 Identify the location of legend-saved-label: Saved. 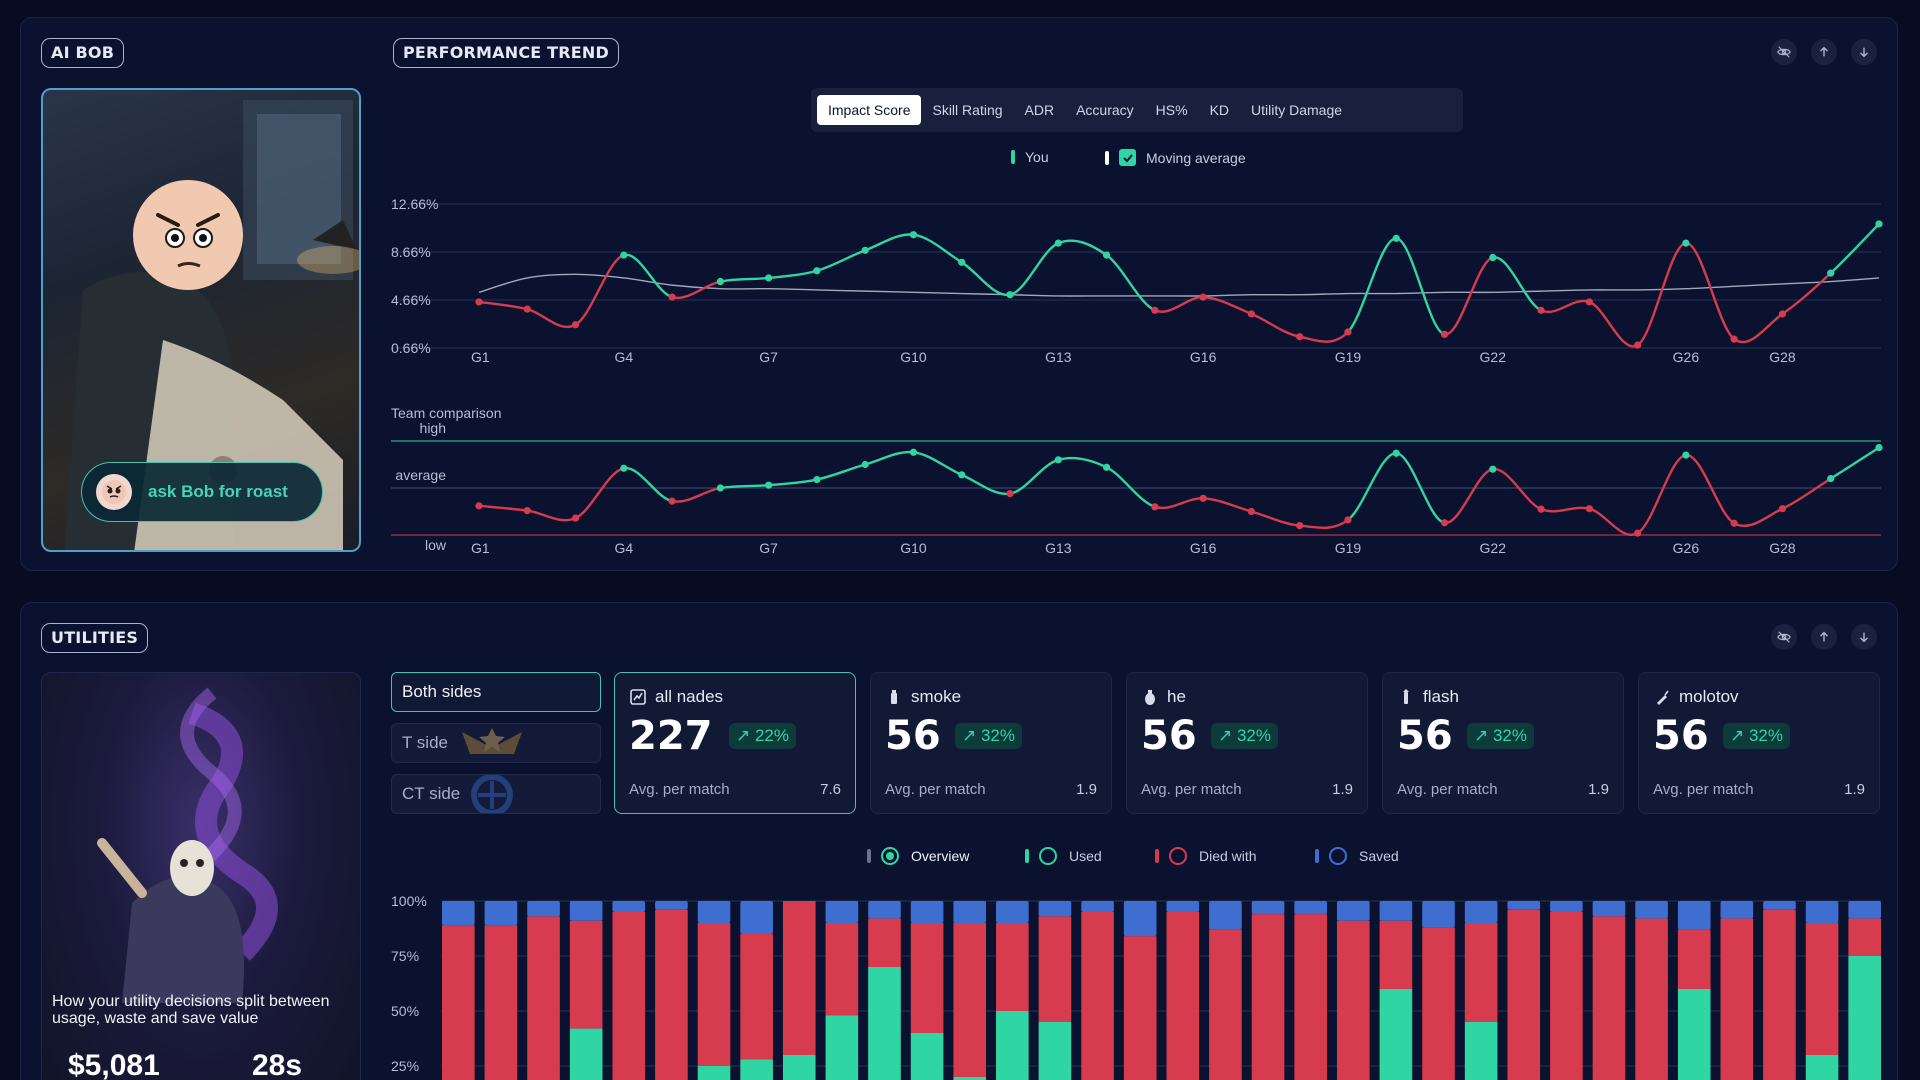
(1379, 856).